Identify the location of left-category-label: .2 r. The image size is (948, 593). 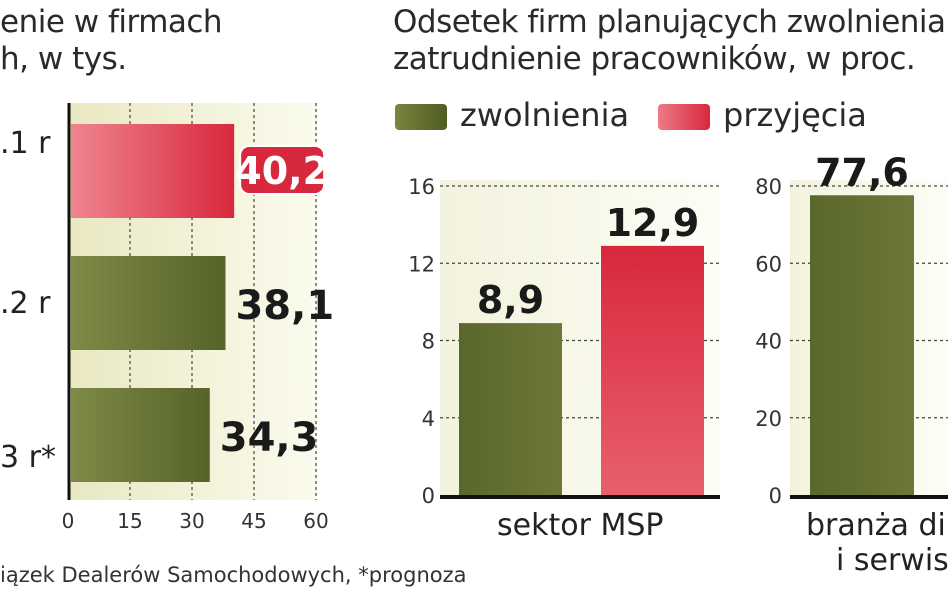
(25, 303).